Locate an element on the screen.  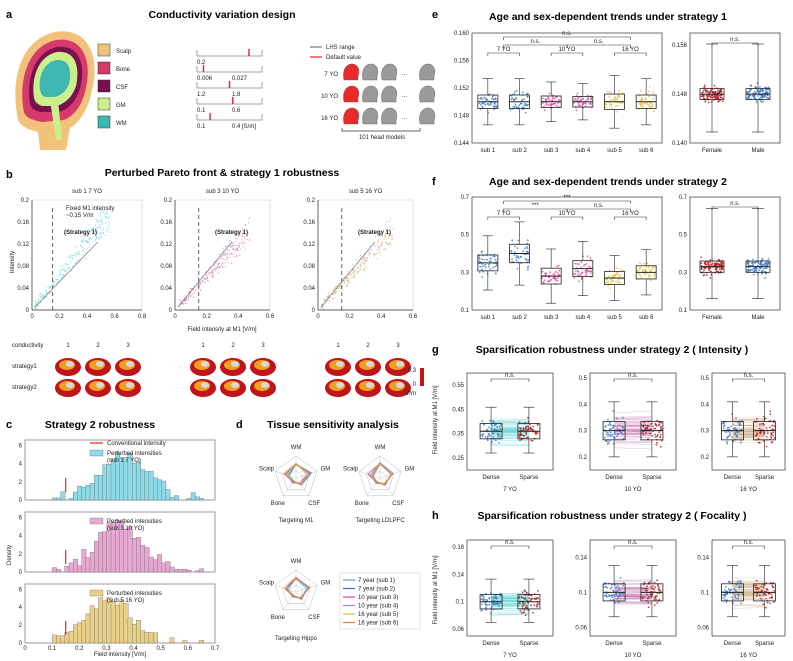
tissue-label-wm: WM is located at coordinates (121, 124).